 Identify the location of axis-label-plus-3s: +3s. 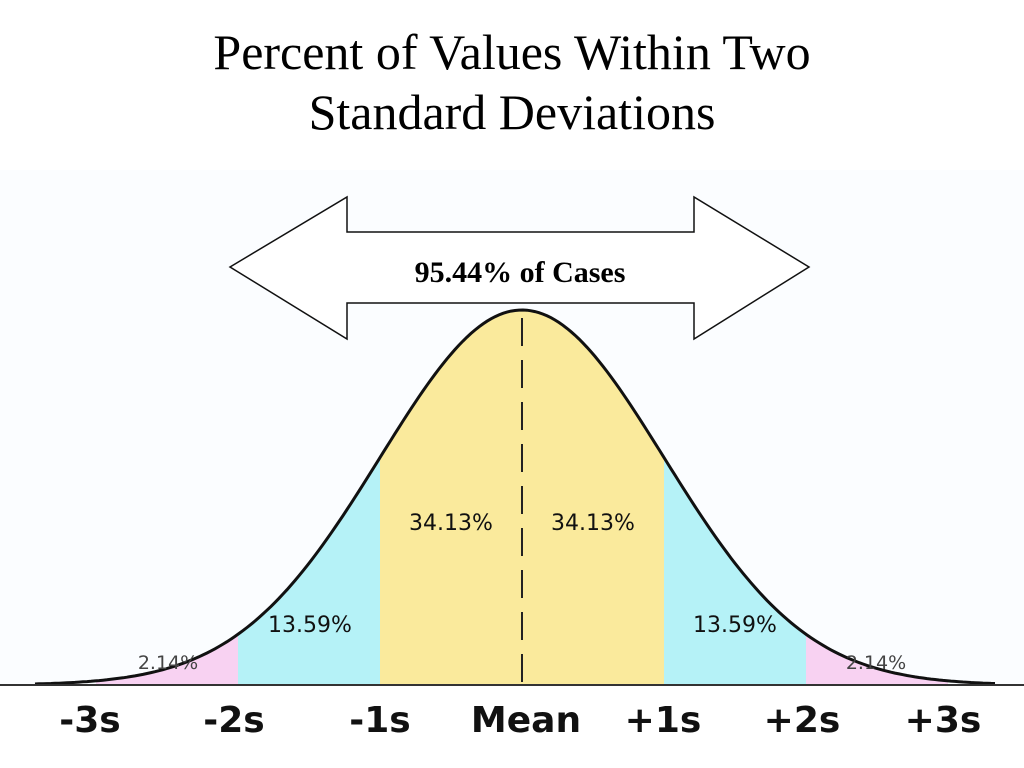
(943, 720).